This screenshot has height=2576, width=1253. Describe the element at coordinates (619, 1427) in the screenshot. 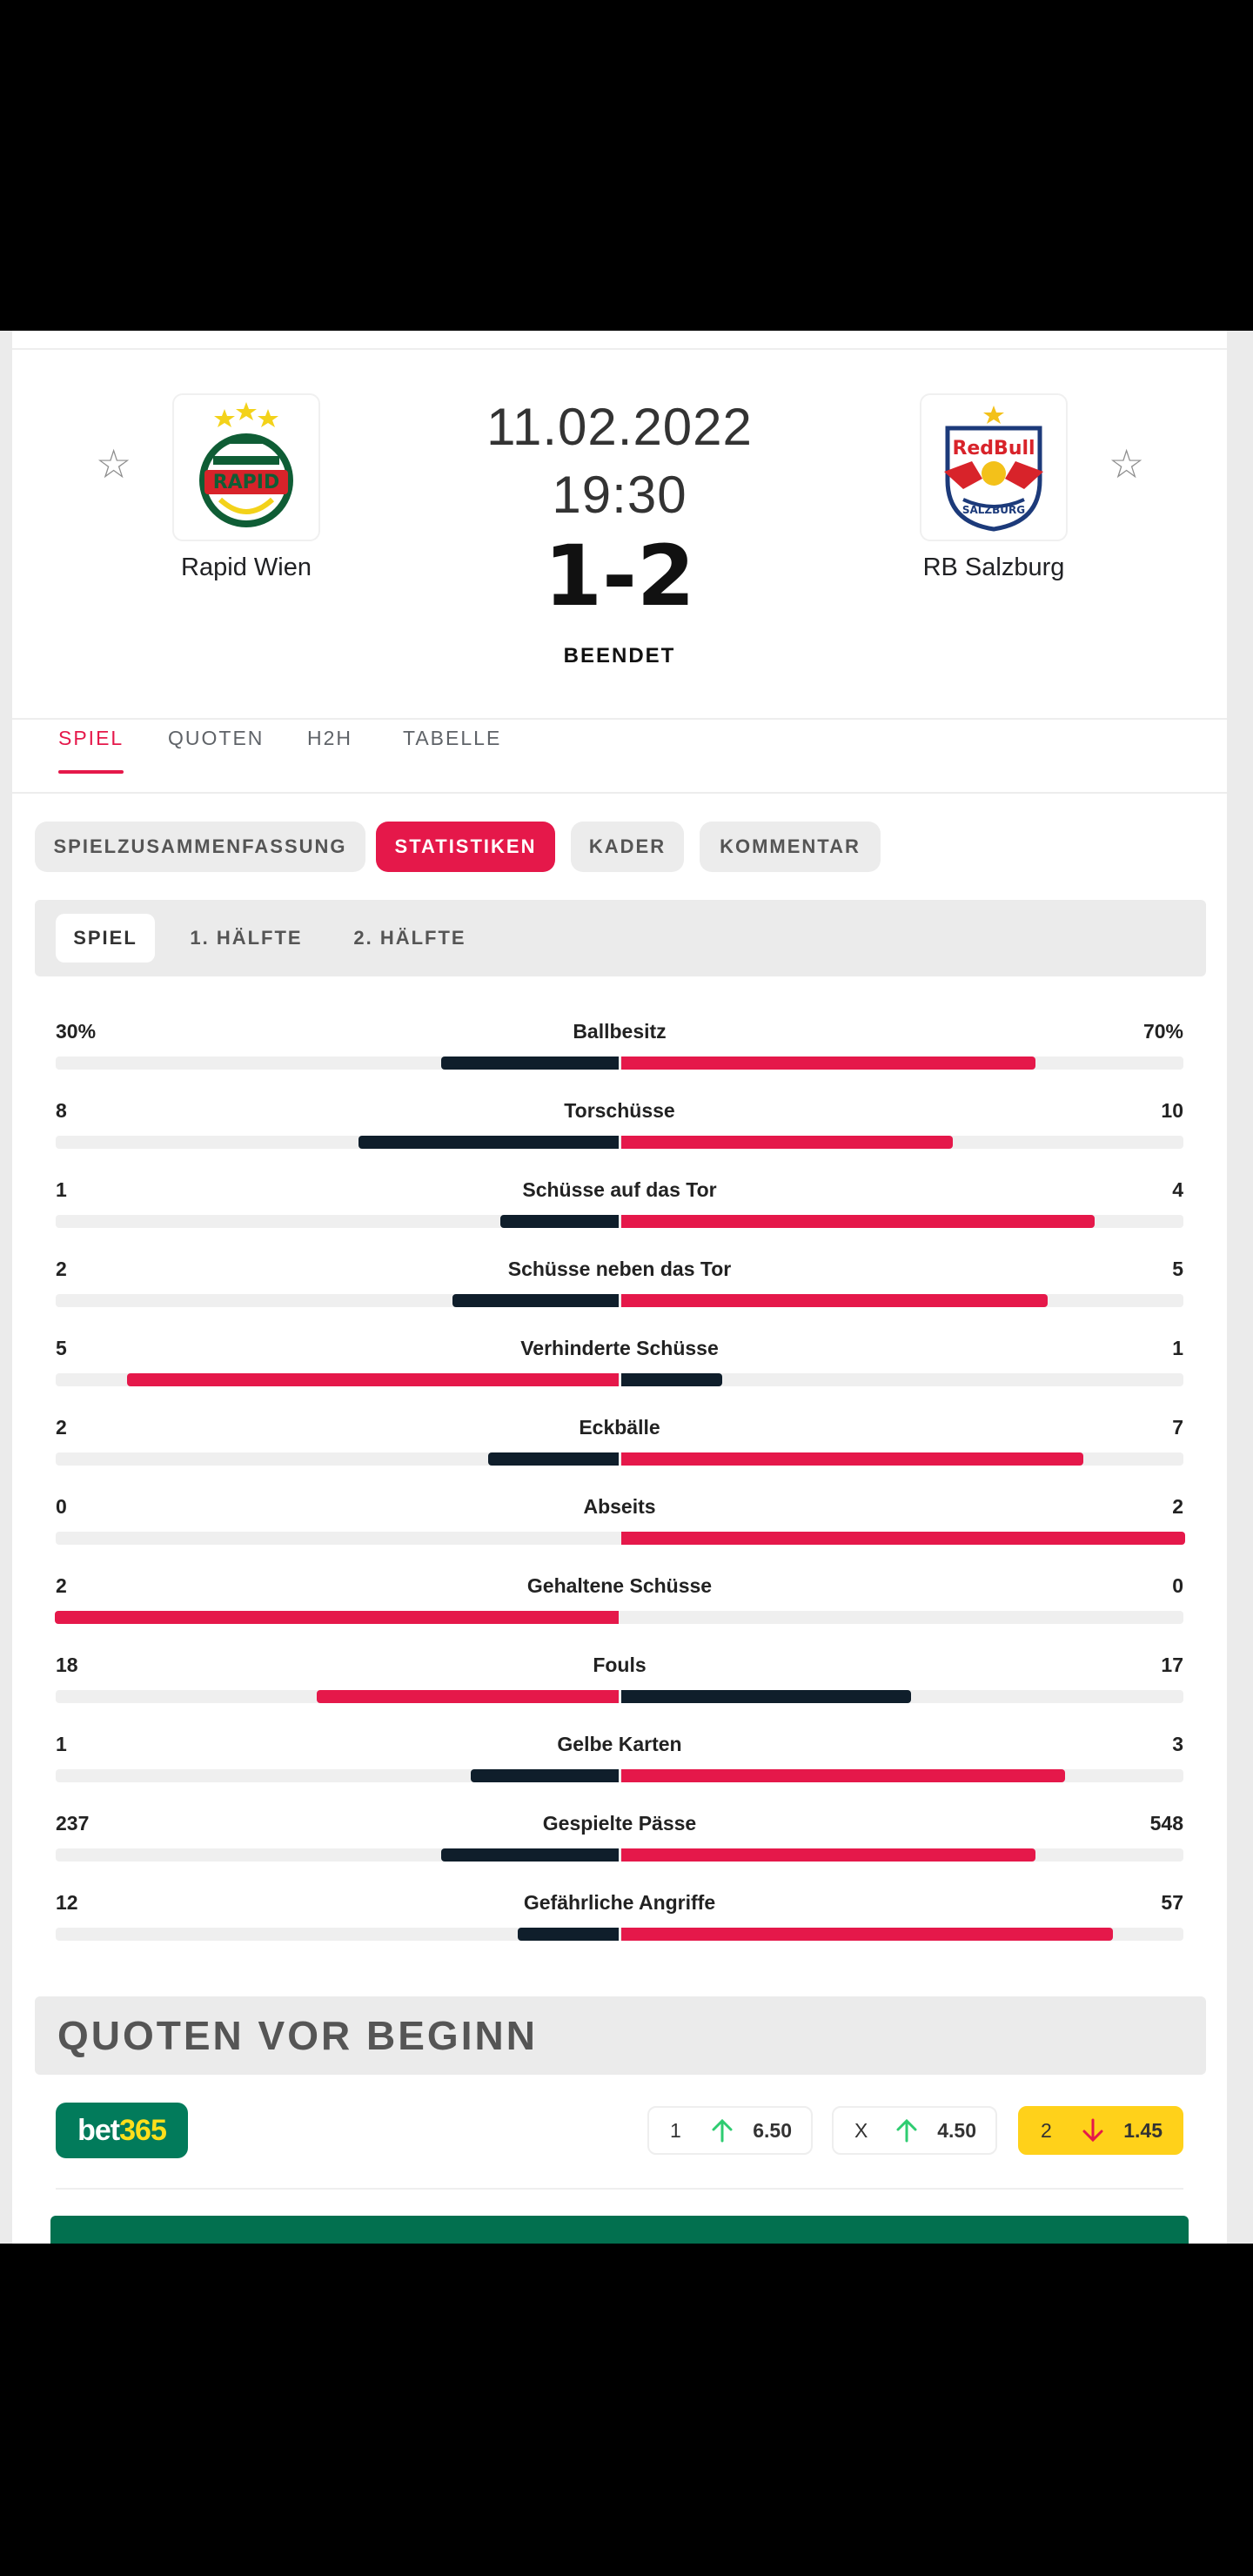

I see `stat-label: Eckbälle` at that location.